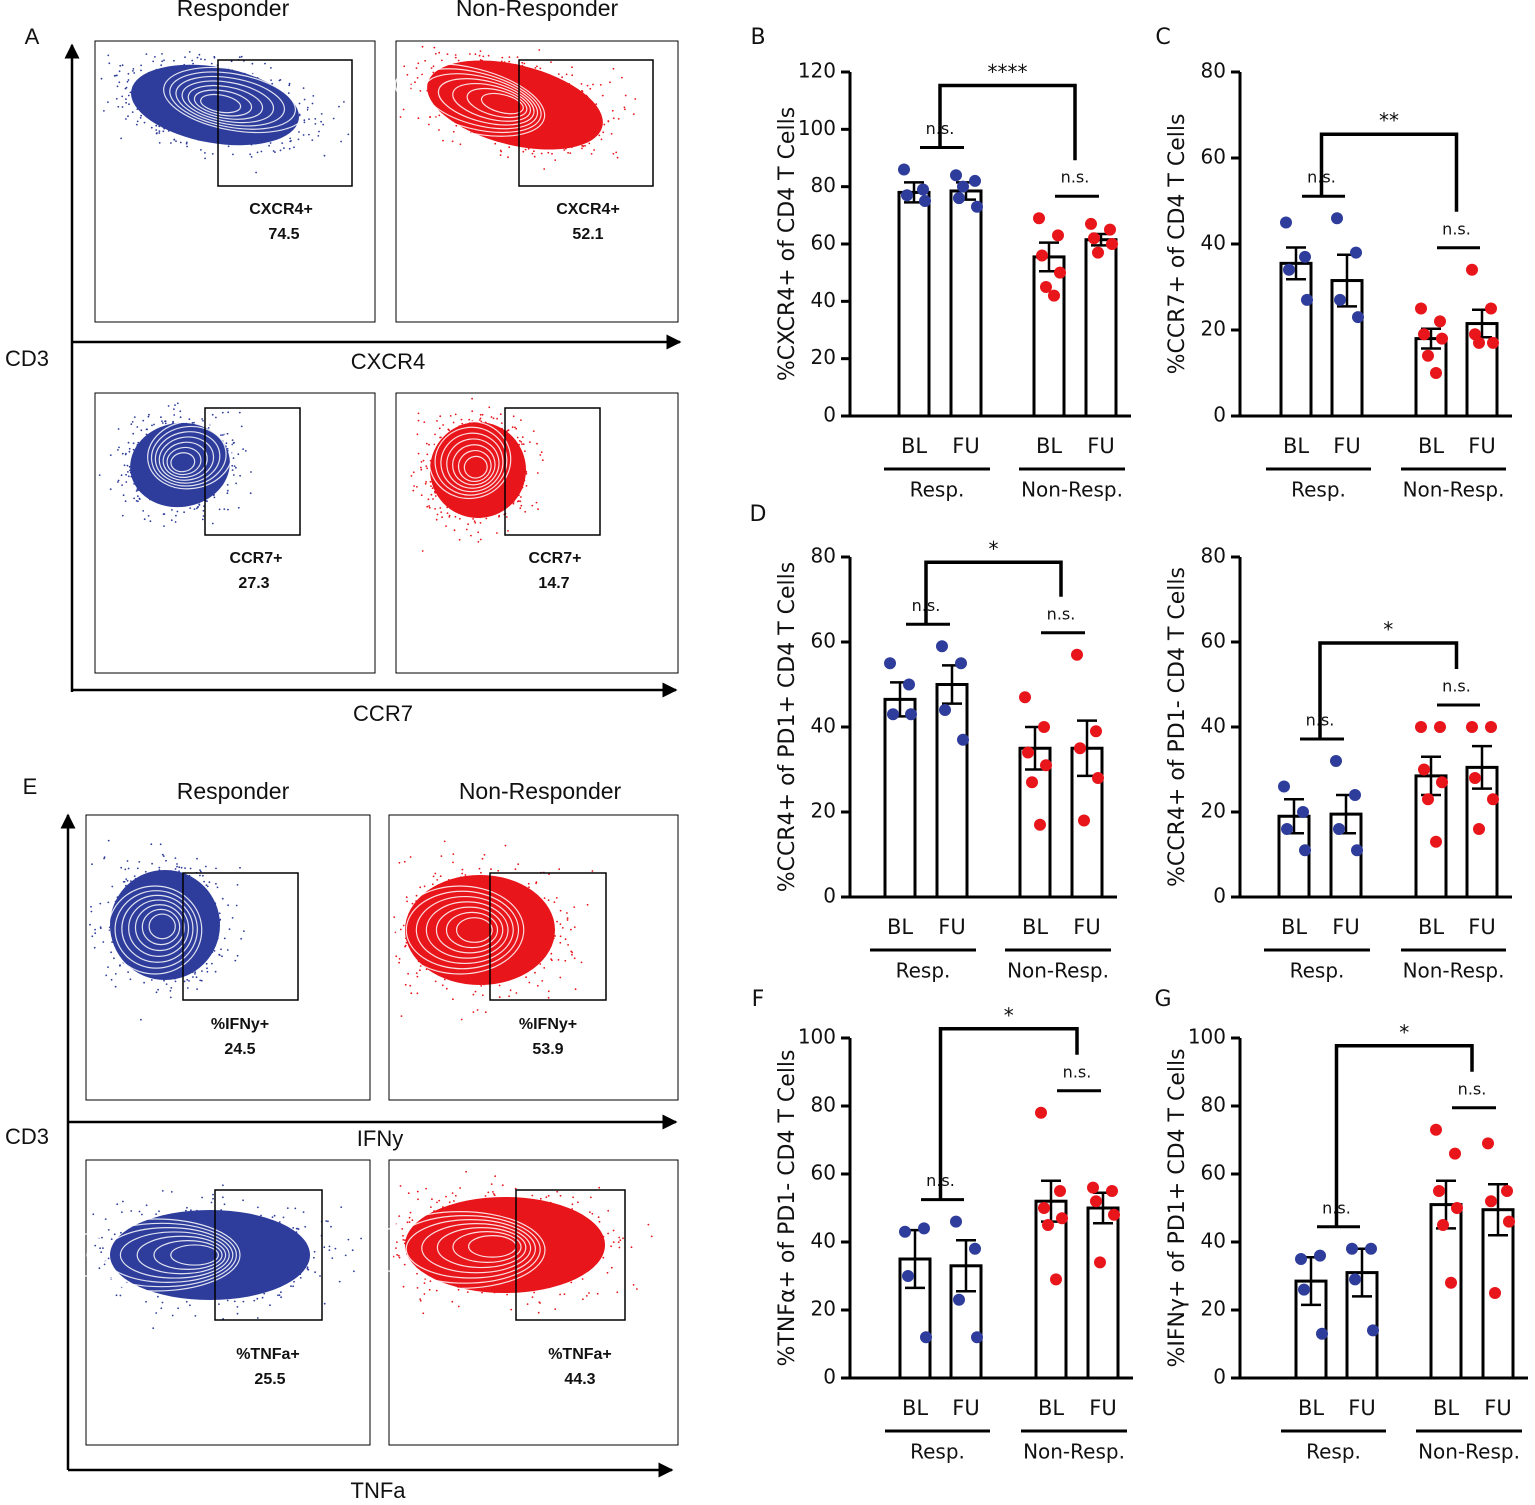  Describe the element at coordinates (30, 786) in the screenshot. I see `panel-label: E` at that location.